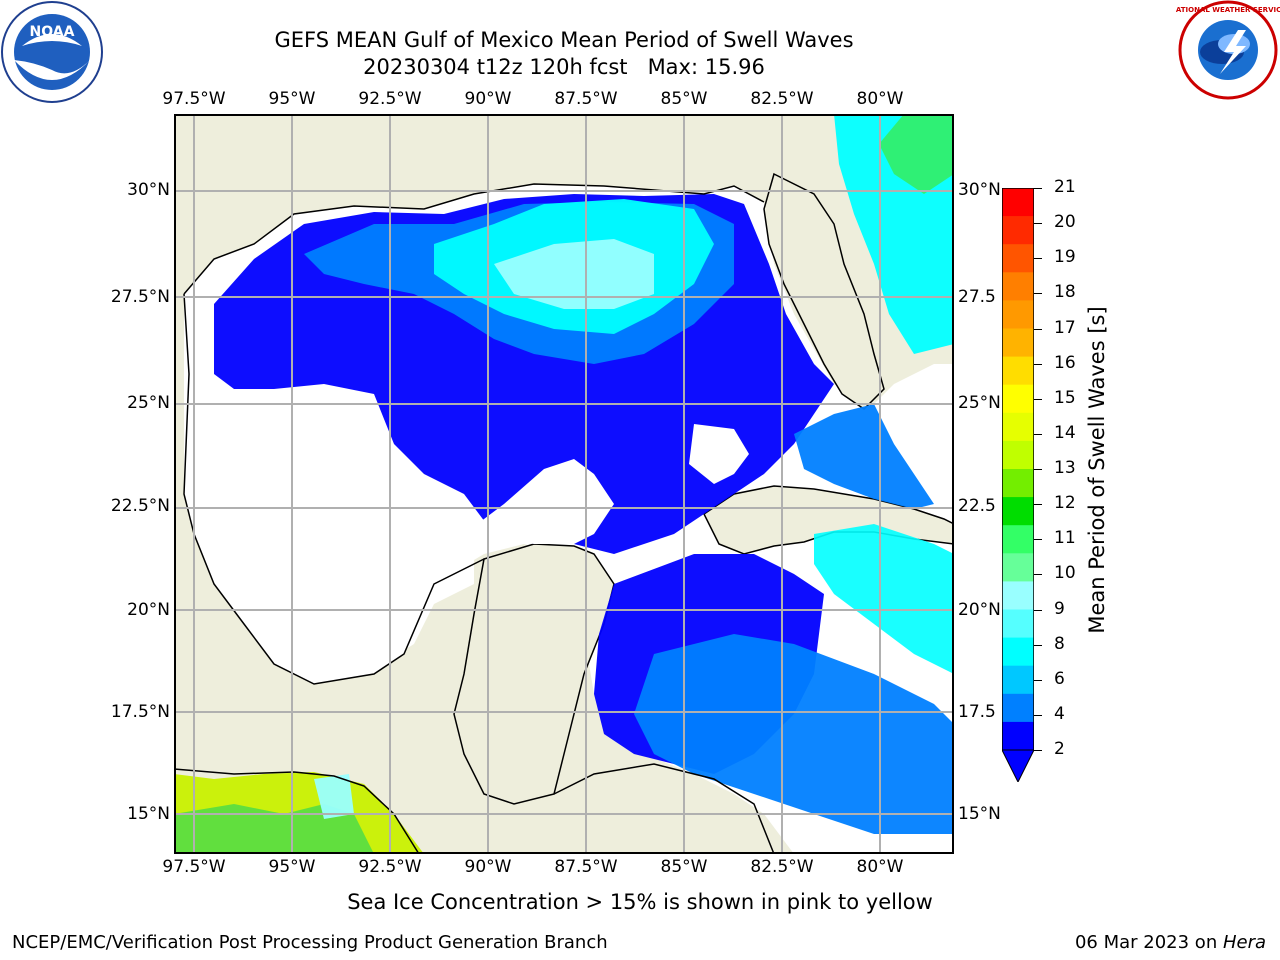 The width and height of the screenshot is (1280, 960). Describe the element at coordinates (1065, 503) in the screenshot. I see `colorbar-tick-label: 12` at that location.